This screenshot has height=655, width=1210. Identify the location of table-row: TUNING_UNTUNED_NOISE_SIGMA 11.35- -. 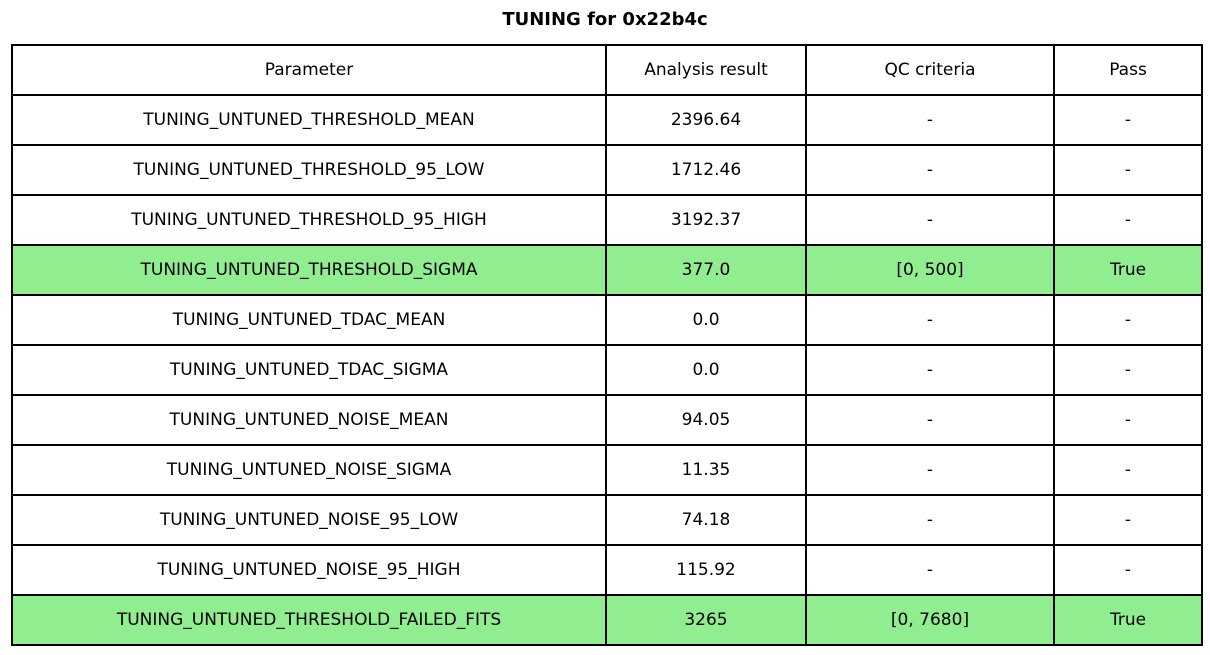
(607, 470).